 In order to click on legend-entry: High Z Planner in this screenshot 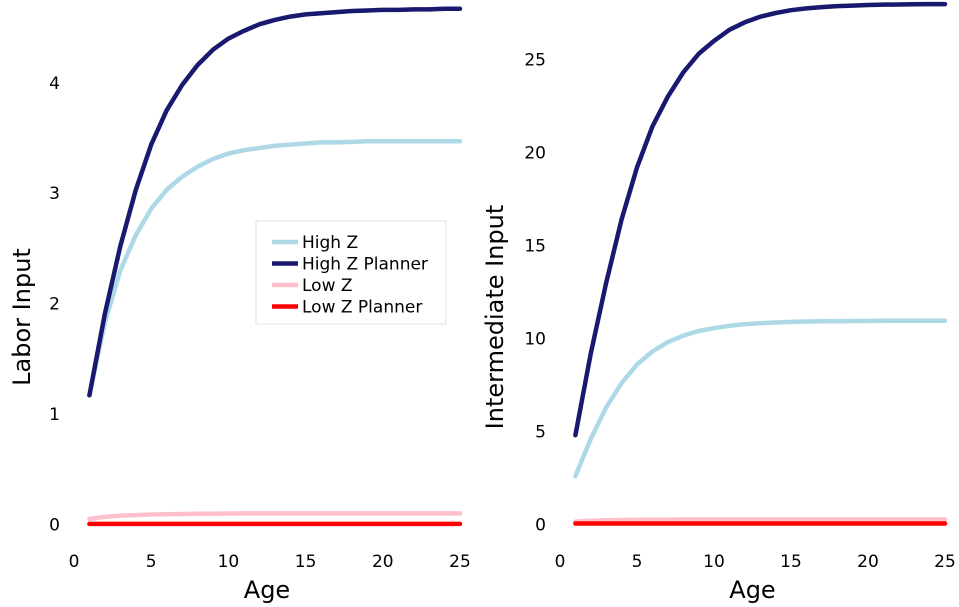, I will do `click(365, 265)`.